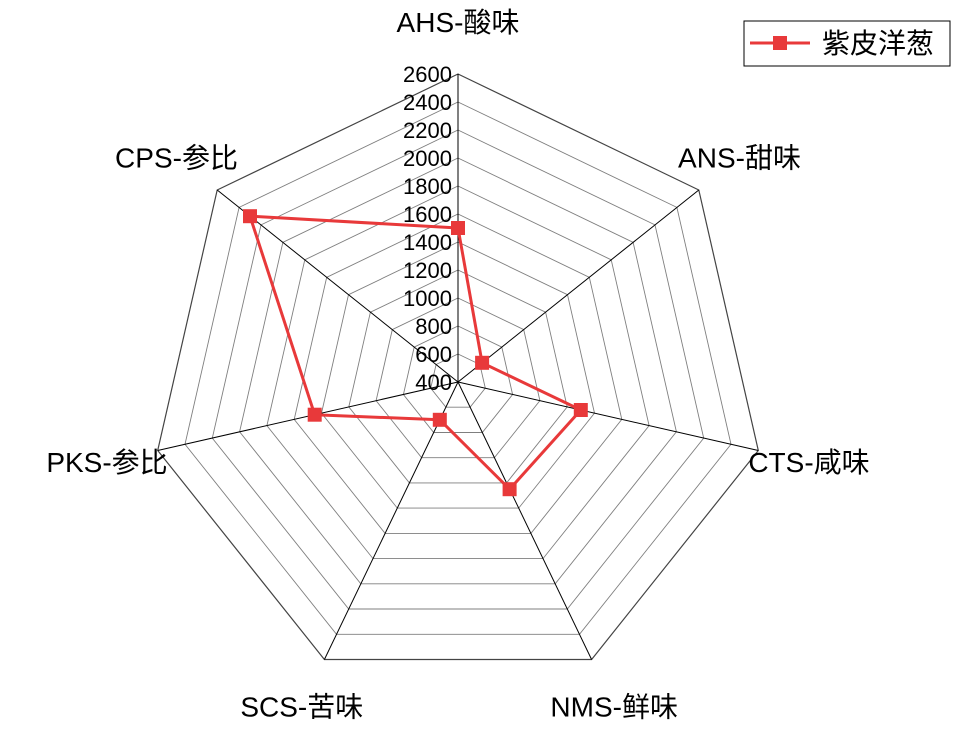 The image size is (974, 753). What do you see at coordinates (427, 242) in the screenshot?
I see `tick-label: 1400` at bounding box center [427, 242].